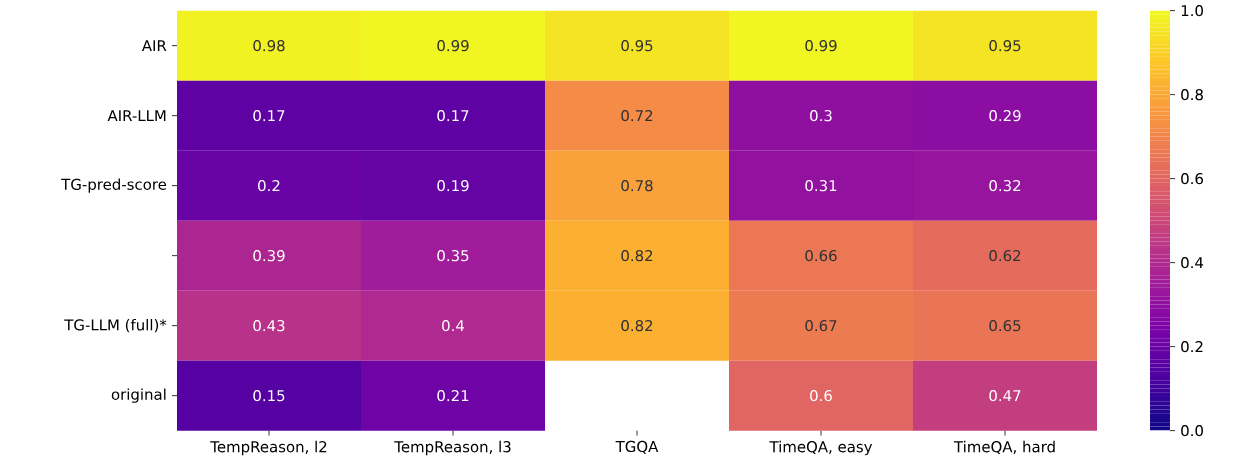 This screenshot has height=475, width=1240. Describe the element at coordinates (453, 396) in the screenshot. I see `data-label: 0.21` at that location.